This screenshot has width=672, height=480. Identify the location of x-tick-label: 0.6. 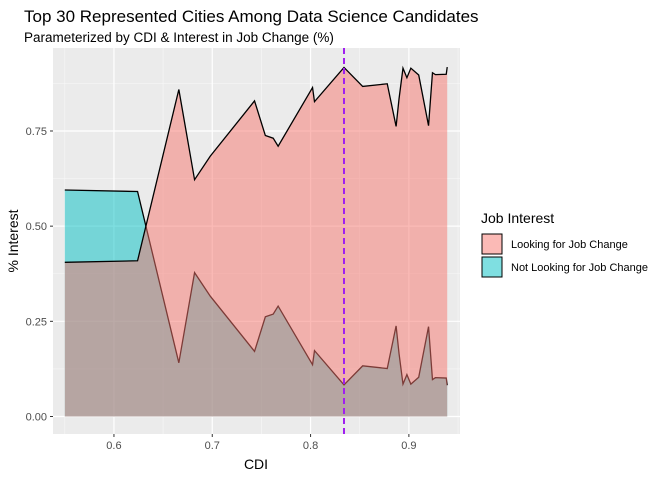
(113, 446).